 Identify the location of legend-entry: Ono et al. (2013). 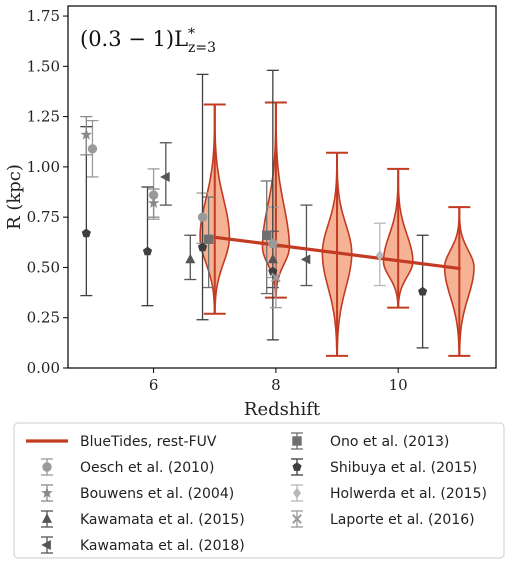
(370, 441).